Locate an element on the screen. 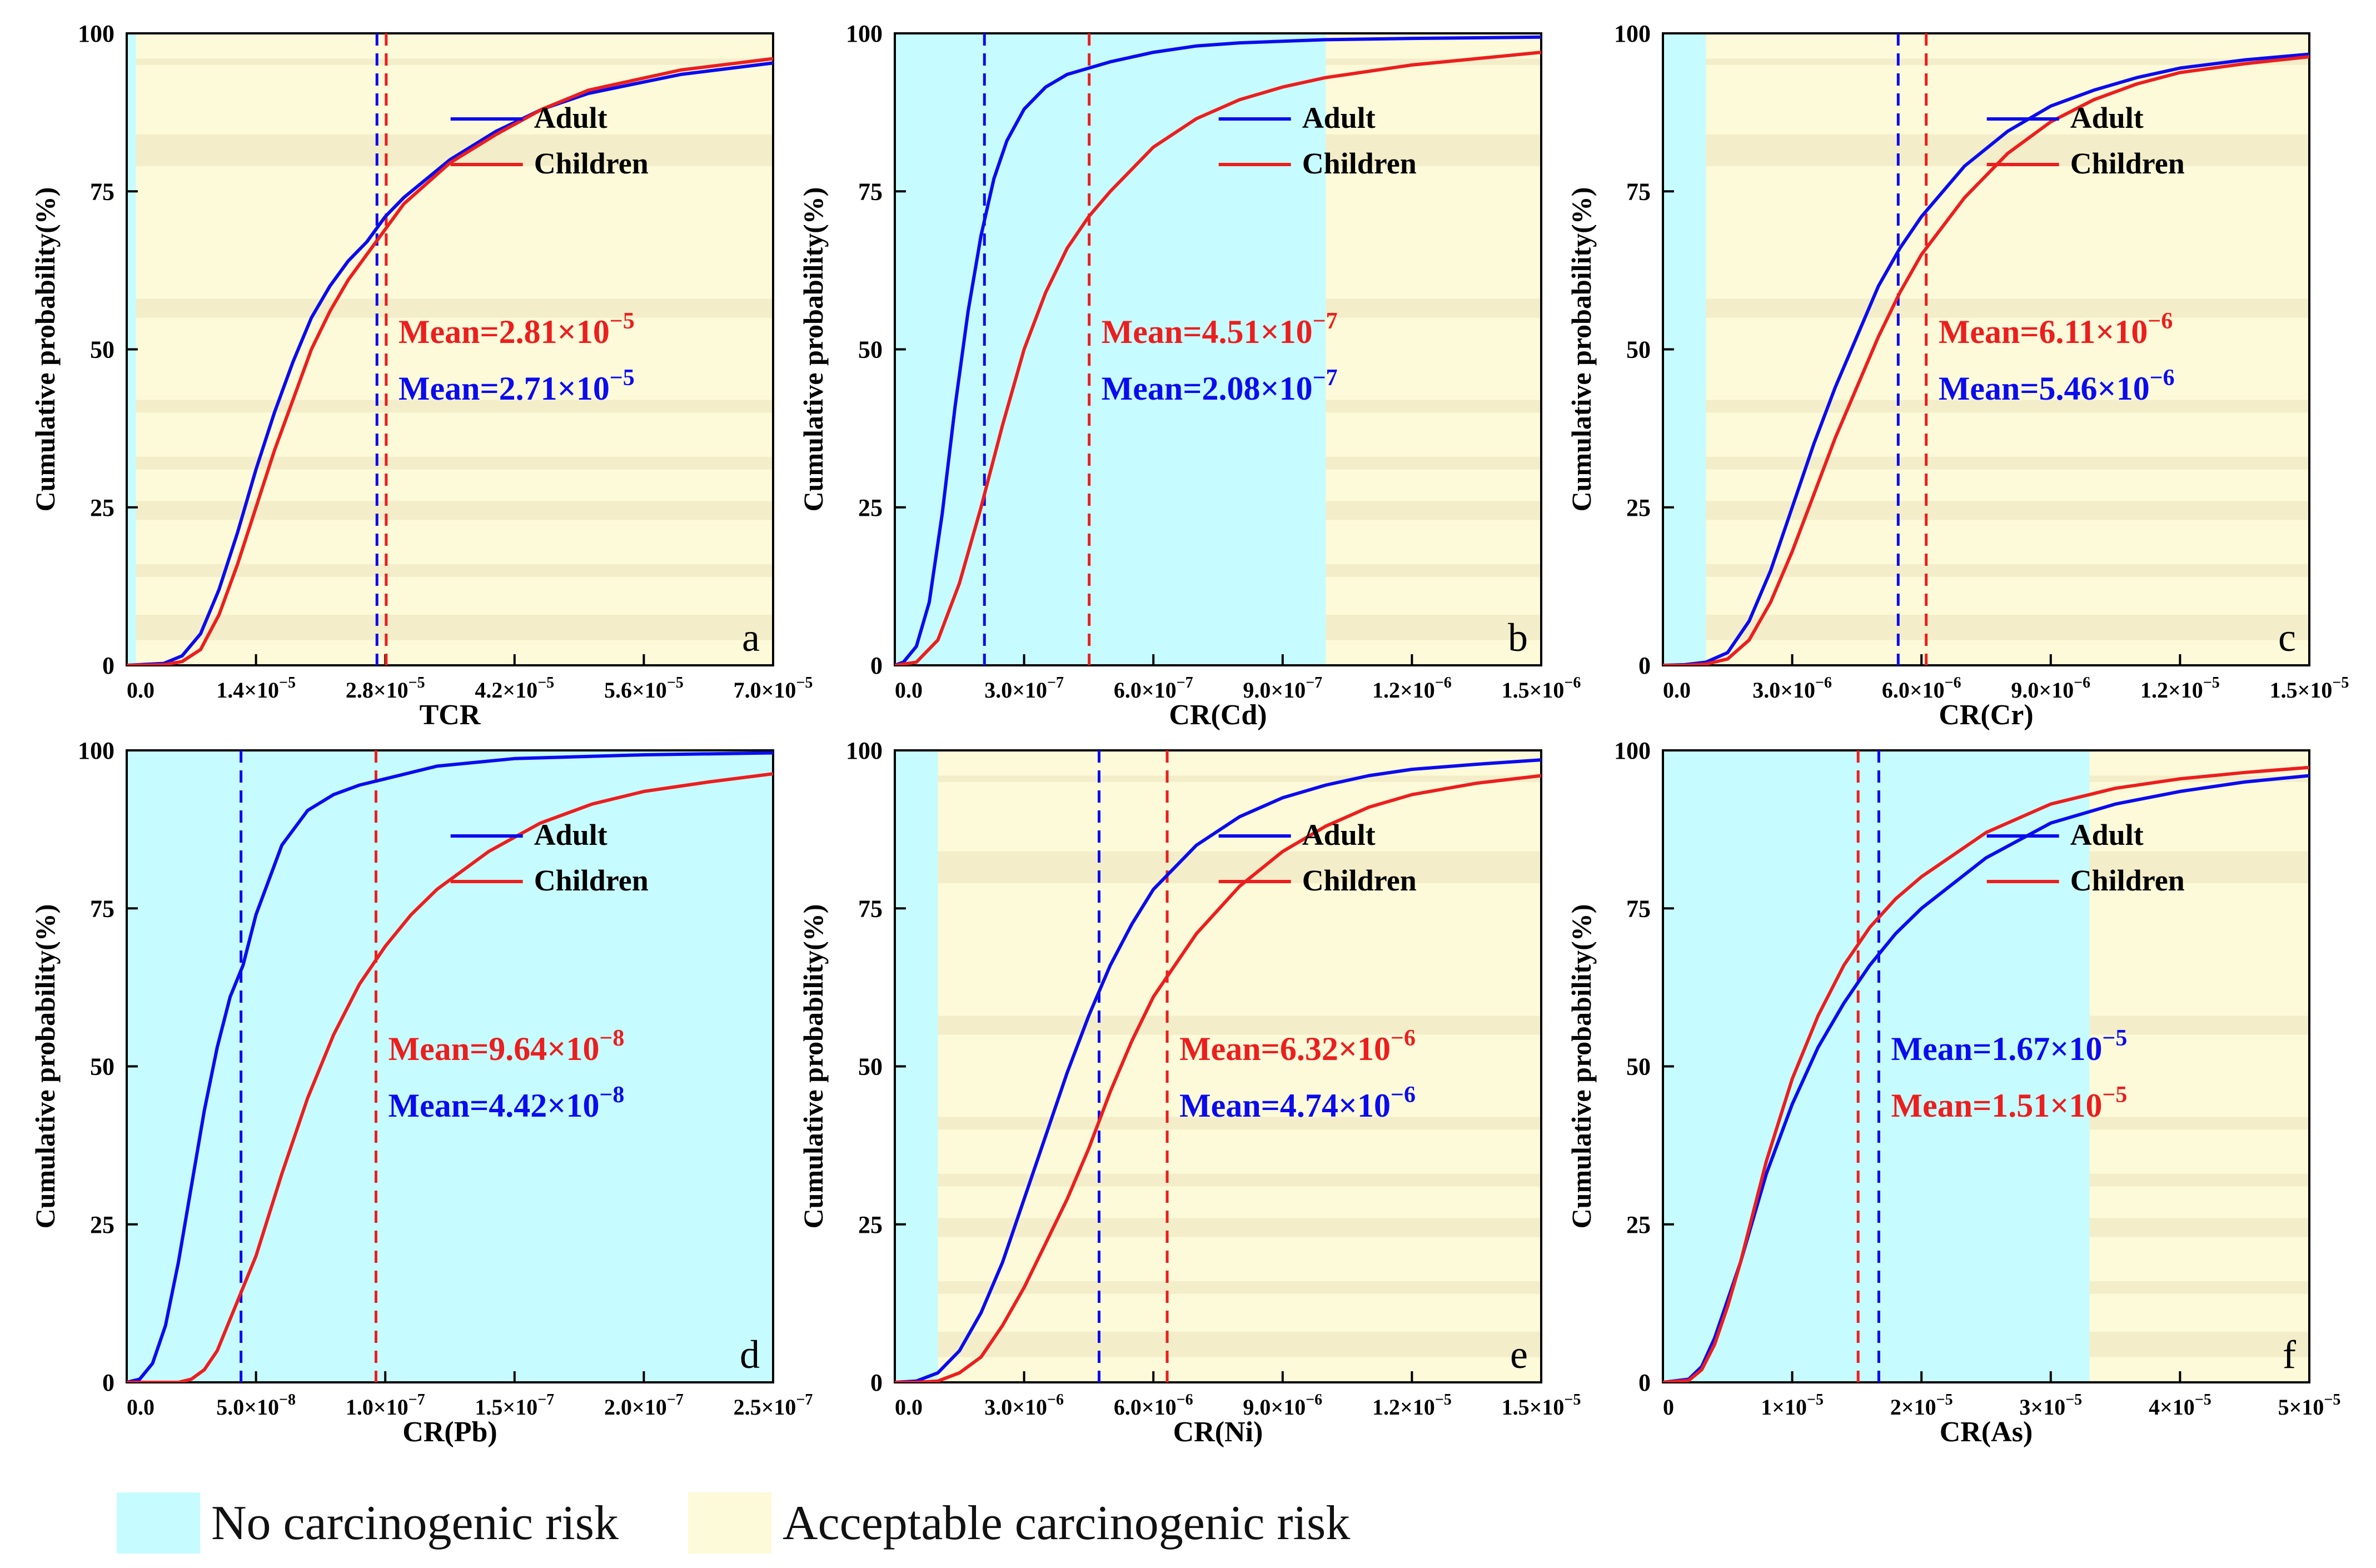  legend-item-acceptable-risk: Acceptable carcinogenic risk is located at coordinates (1019, 1523).